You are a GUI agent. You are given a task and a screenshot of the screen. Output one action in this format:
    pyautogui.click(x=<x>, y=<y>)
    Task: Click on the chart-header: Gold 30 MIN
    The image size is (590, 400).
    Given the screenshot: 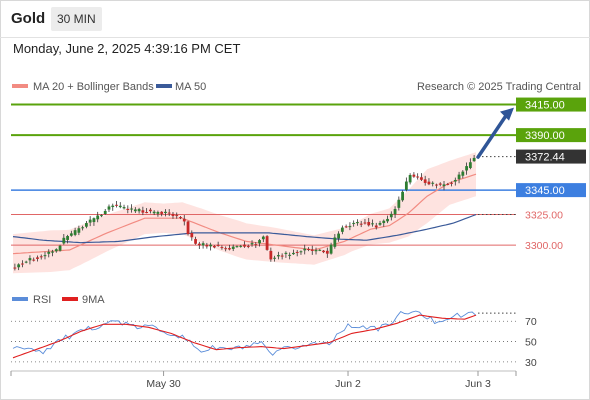 What is the action you would take?
    pyautogui.click(x=295, y=19)
    